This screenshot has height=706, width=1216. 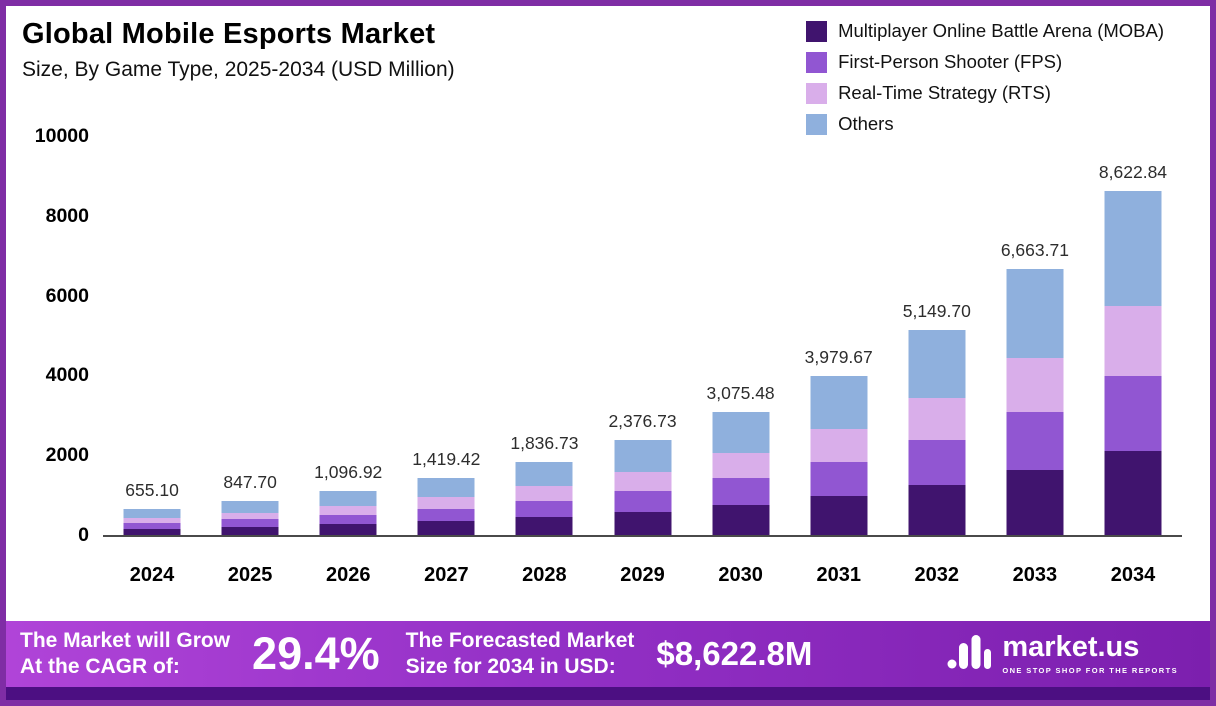 I want to click on y-axis-tick: 4000, so click(x=67, y=375).